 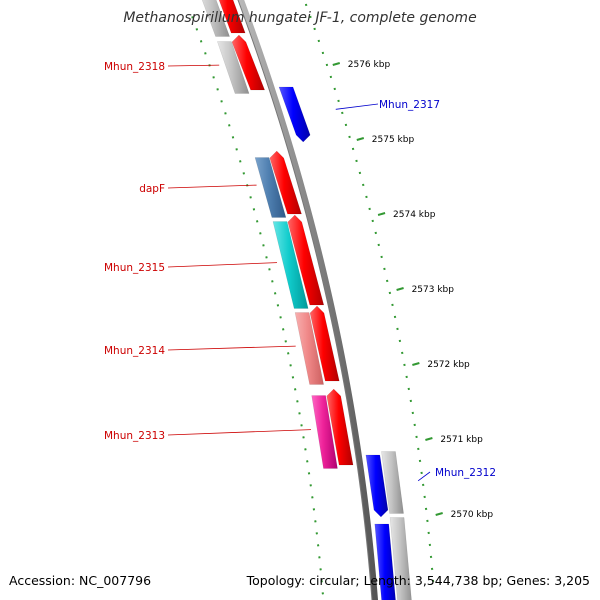 What do you see at coordinates (448, 365) in the screenshot?
I see `scale-label: 2572 kbp` at bounding box center [448, 365].